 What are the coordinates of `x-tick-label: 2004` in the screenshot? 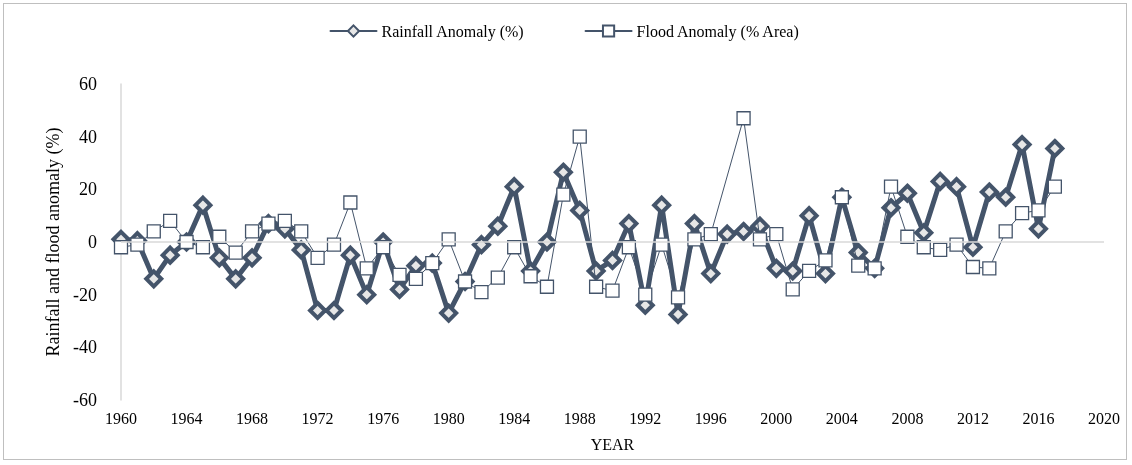 It's located at (841, 418).